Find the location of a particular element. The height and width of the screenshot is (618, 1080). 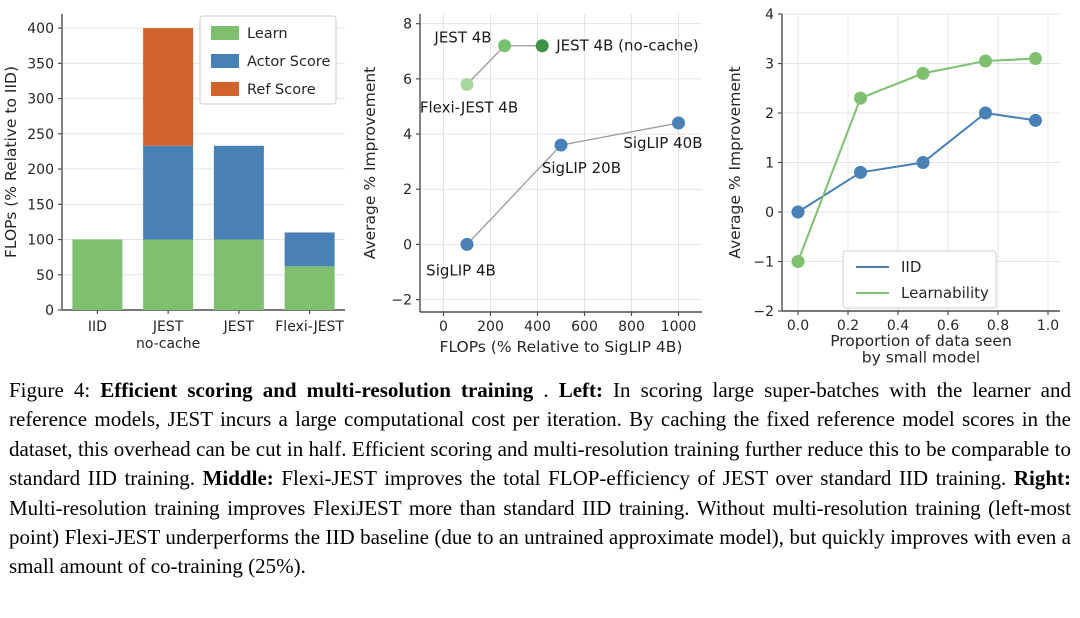

caption-text-segment: . is located at coordinates (546, 390).